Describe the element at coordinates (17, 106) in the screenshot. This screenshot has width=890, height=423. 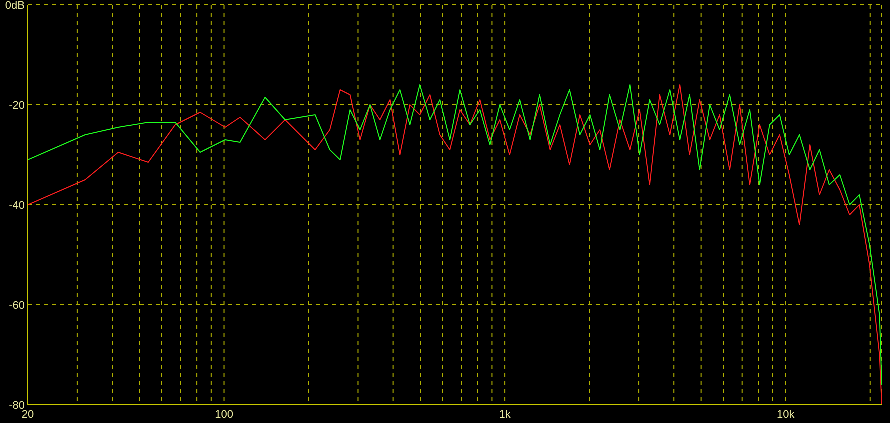
I see `y-tick-label: -20` at that location.